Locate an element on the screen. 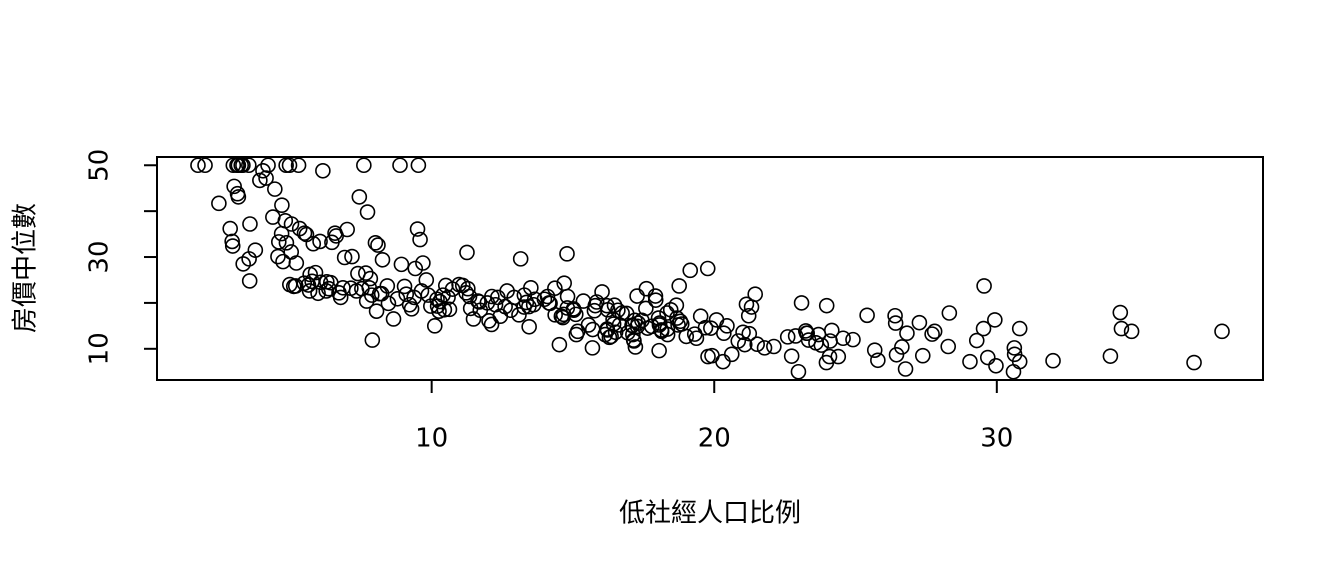 The width and height of the screenshot is (1344, 580). y-tick-label: 10 is located at coordinates (100, 348).